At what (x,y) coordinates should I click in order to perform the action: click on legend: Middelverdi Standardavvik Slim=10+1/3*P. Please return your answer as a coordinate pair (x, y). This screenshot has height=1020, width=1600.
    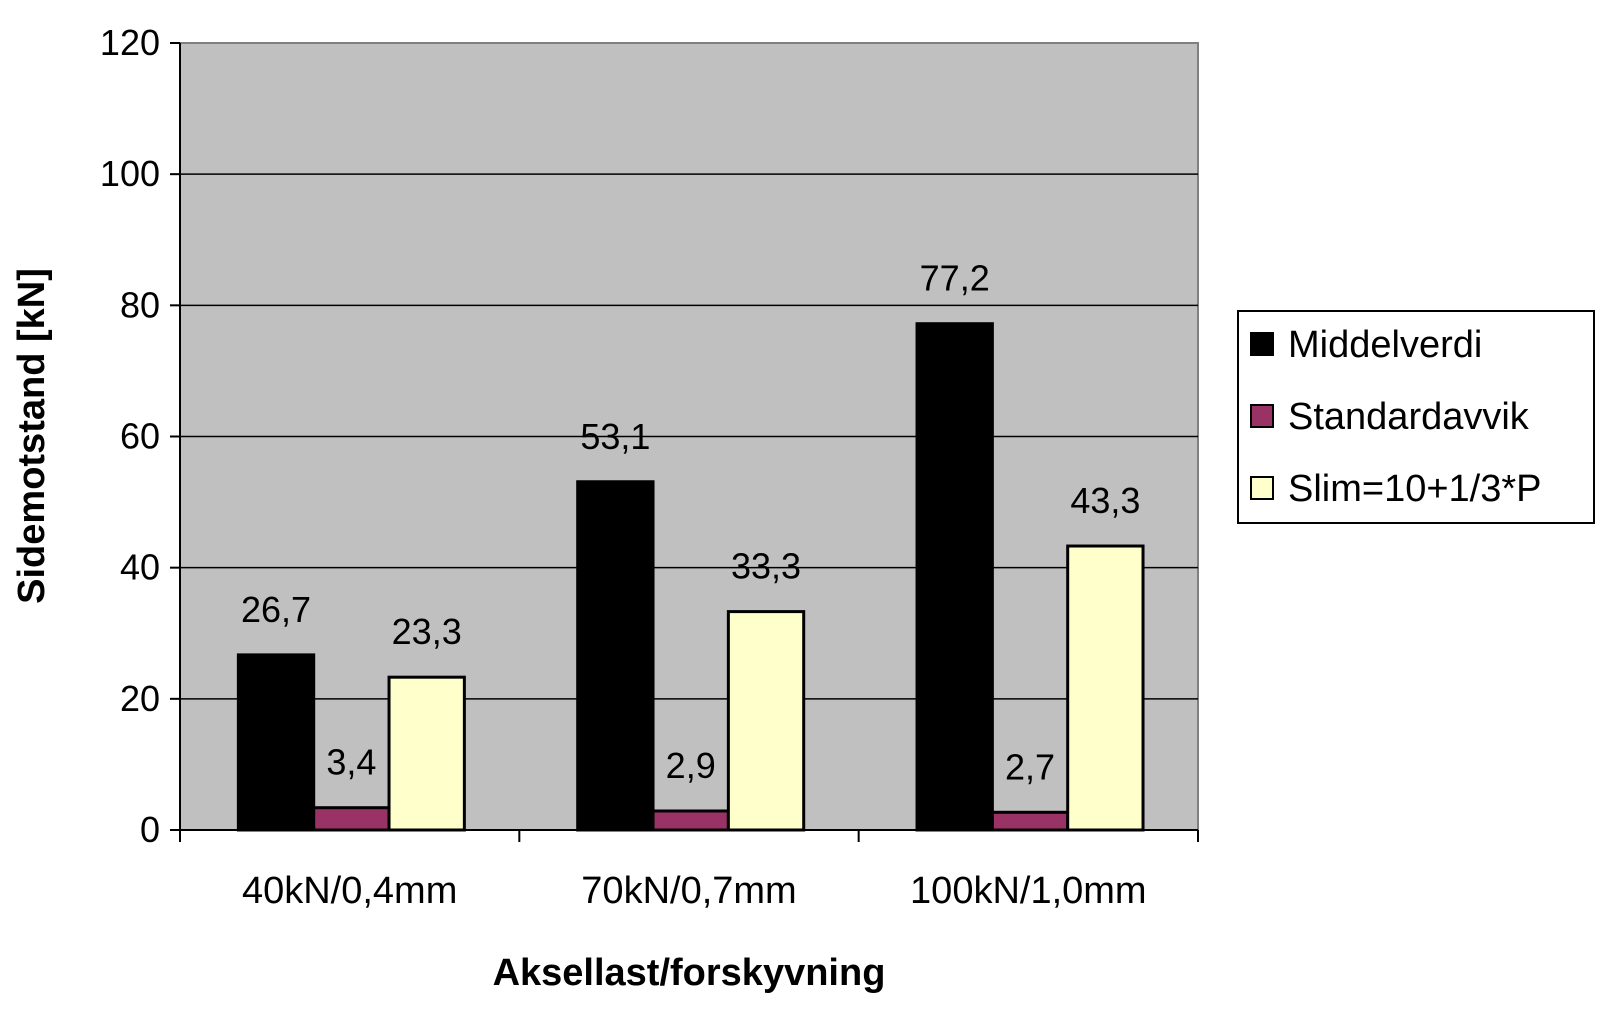
    Looking at the image, I should click on (1416, 417).